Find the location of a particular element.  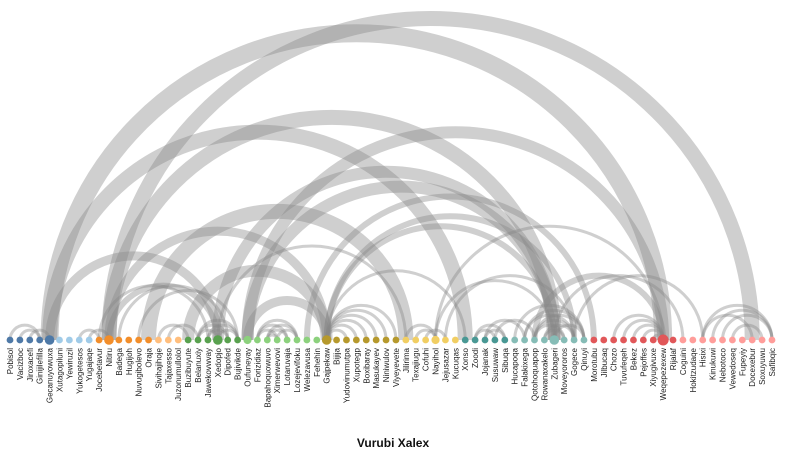

node-label-13: Nuvugibolevo is located at coordinates (139, 371).